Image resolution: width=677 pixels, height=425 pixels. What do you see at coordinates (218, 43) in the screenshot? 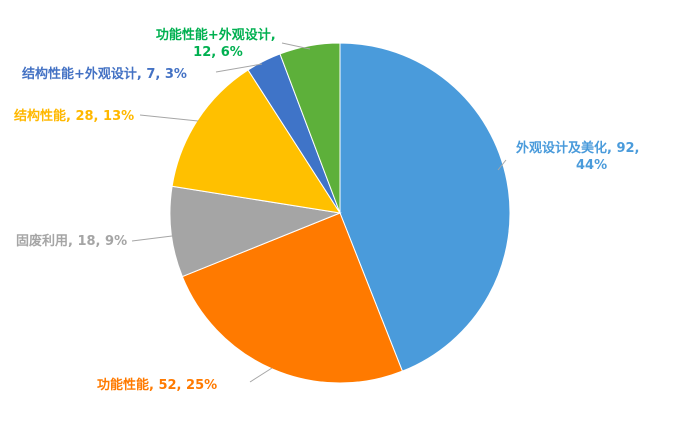
I see `data-label: 功能性能+外观设计, 12, 6%` at bounding box center [218, 43].